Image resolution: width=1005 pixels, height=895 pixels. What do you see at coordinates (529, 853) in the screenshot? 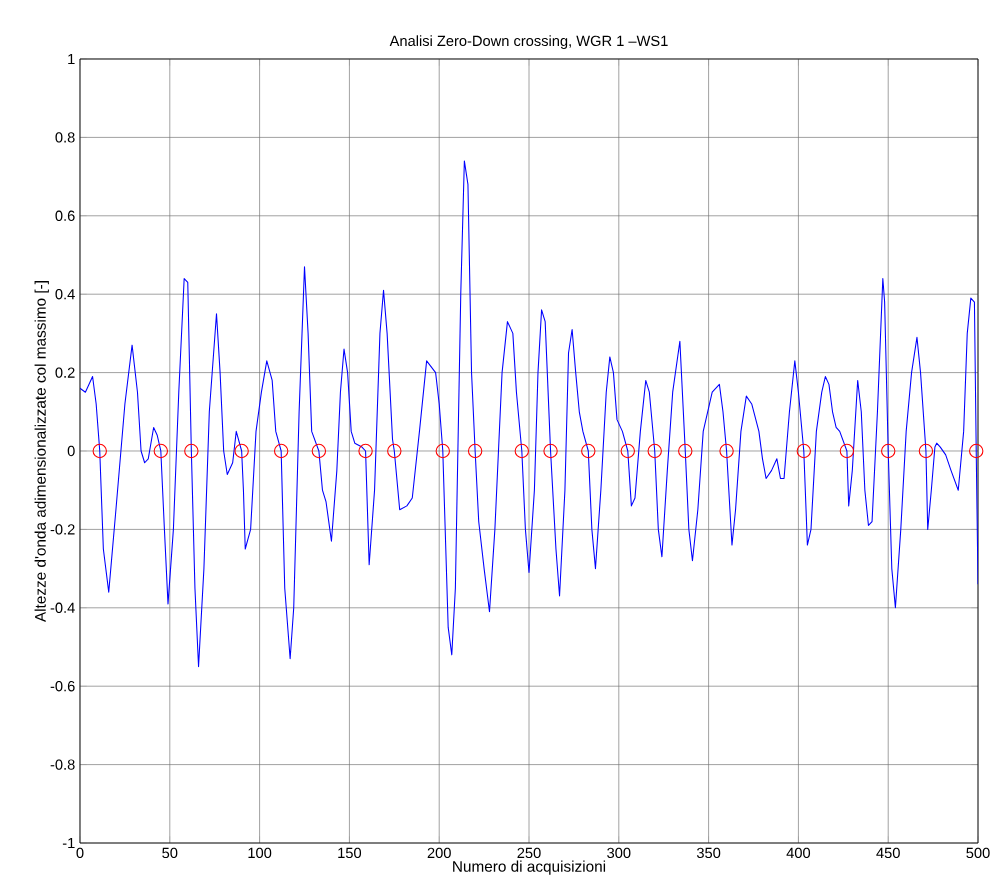
I see `x-tick-label: 250` at bounding box center [529, 853].